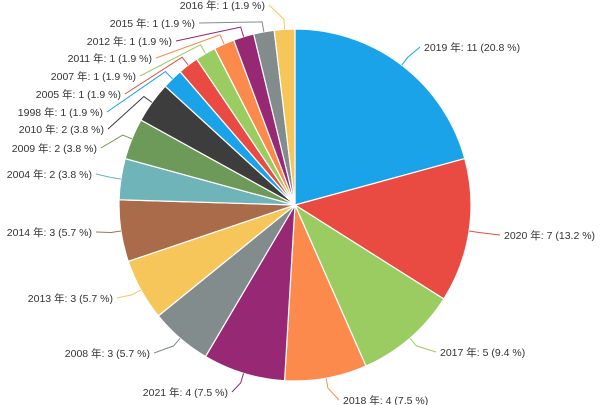  What do you see at coordinates (472, 47) in the screenshot?
I see `slice-label: 2019 年: 11 (20.8 %)` at bounding box center [472, 47].